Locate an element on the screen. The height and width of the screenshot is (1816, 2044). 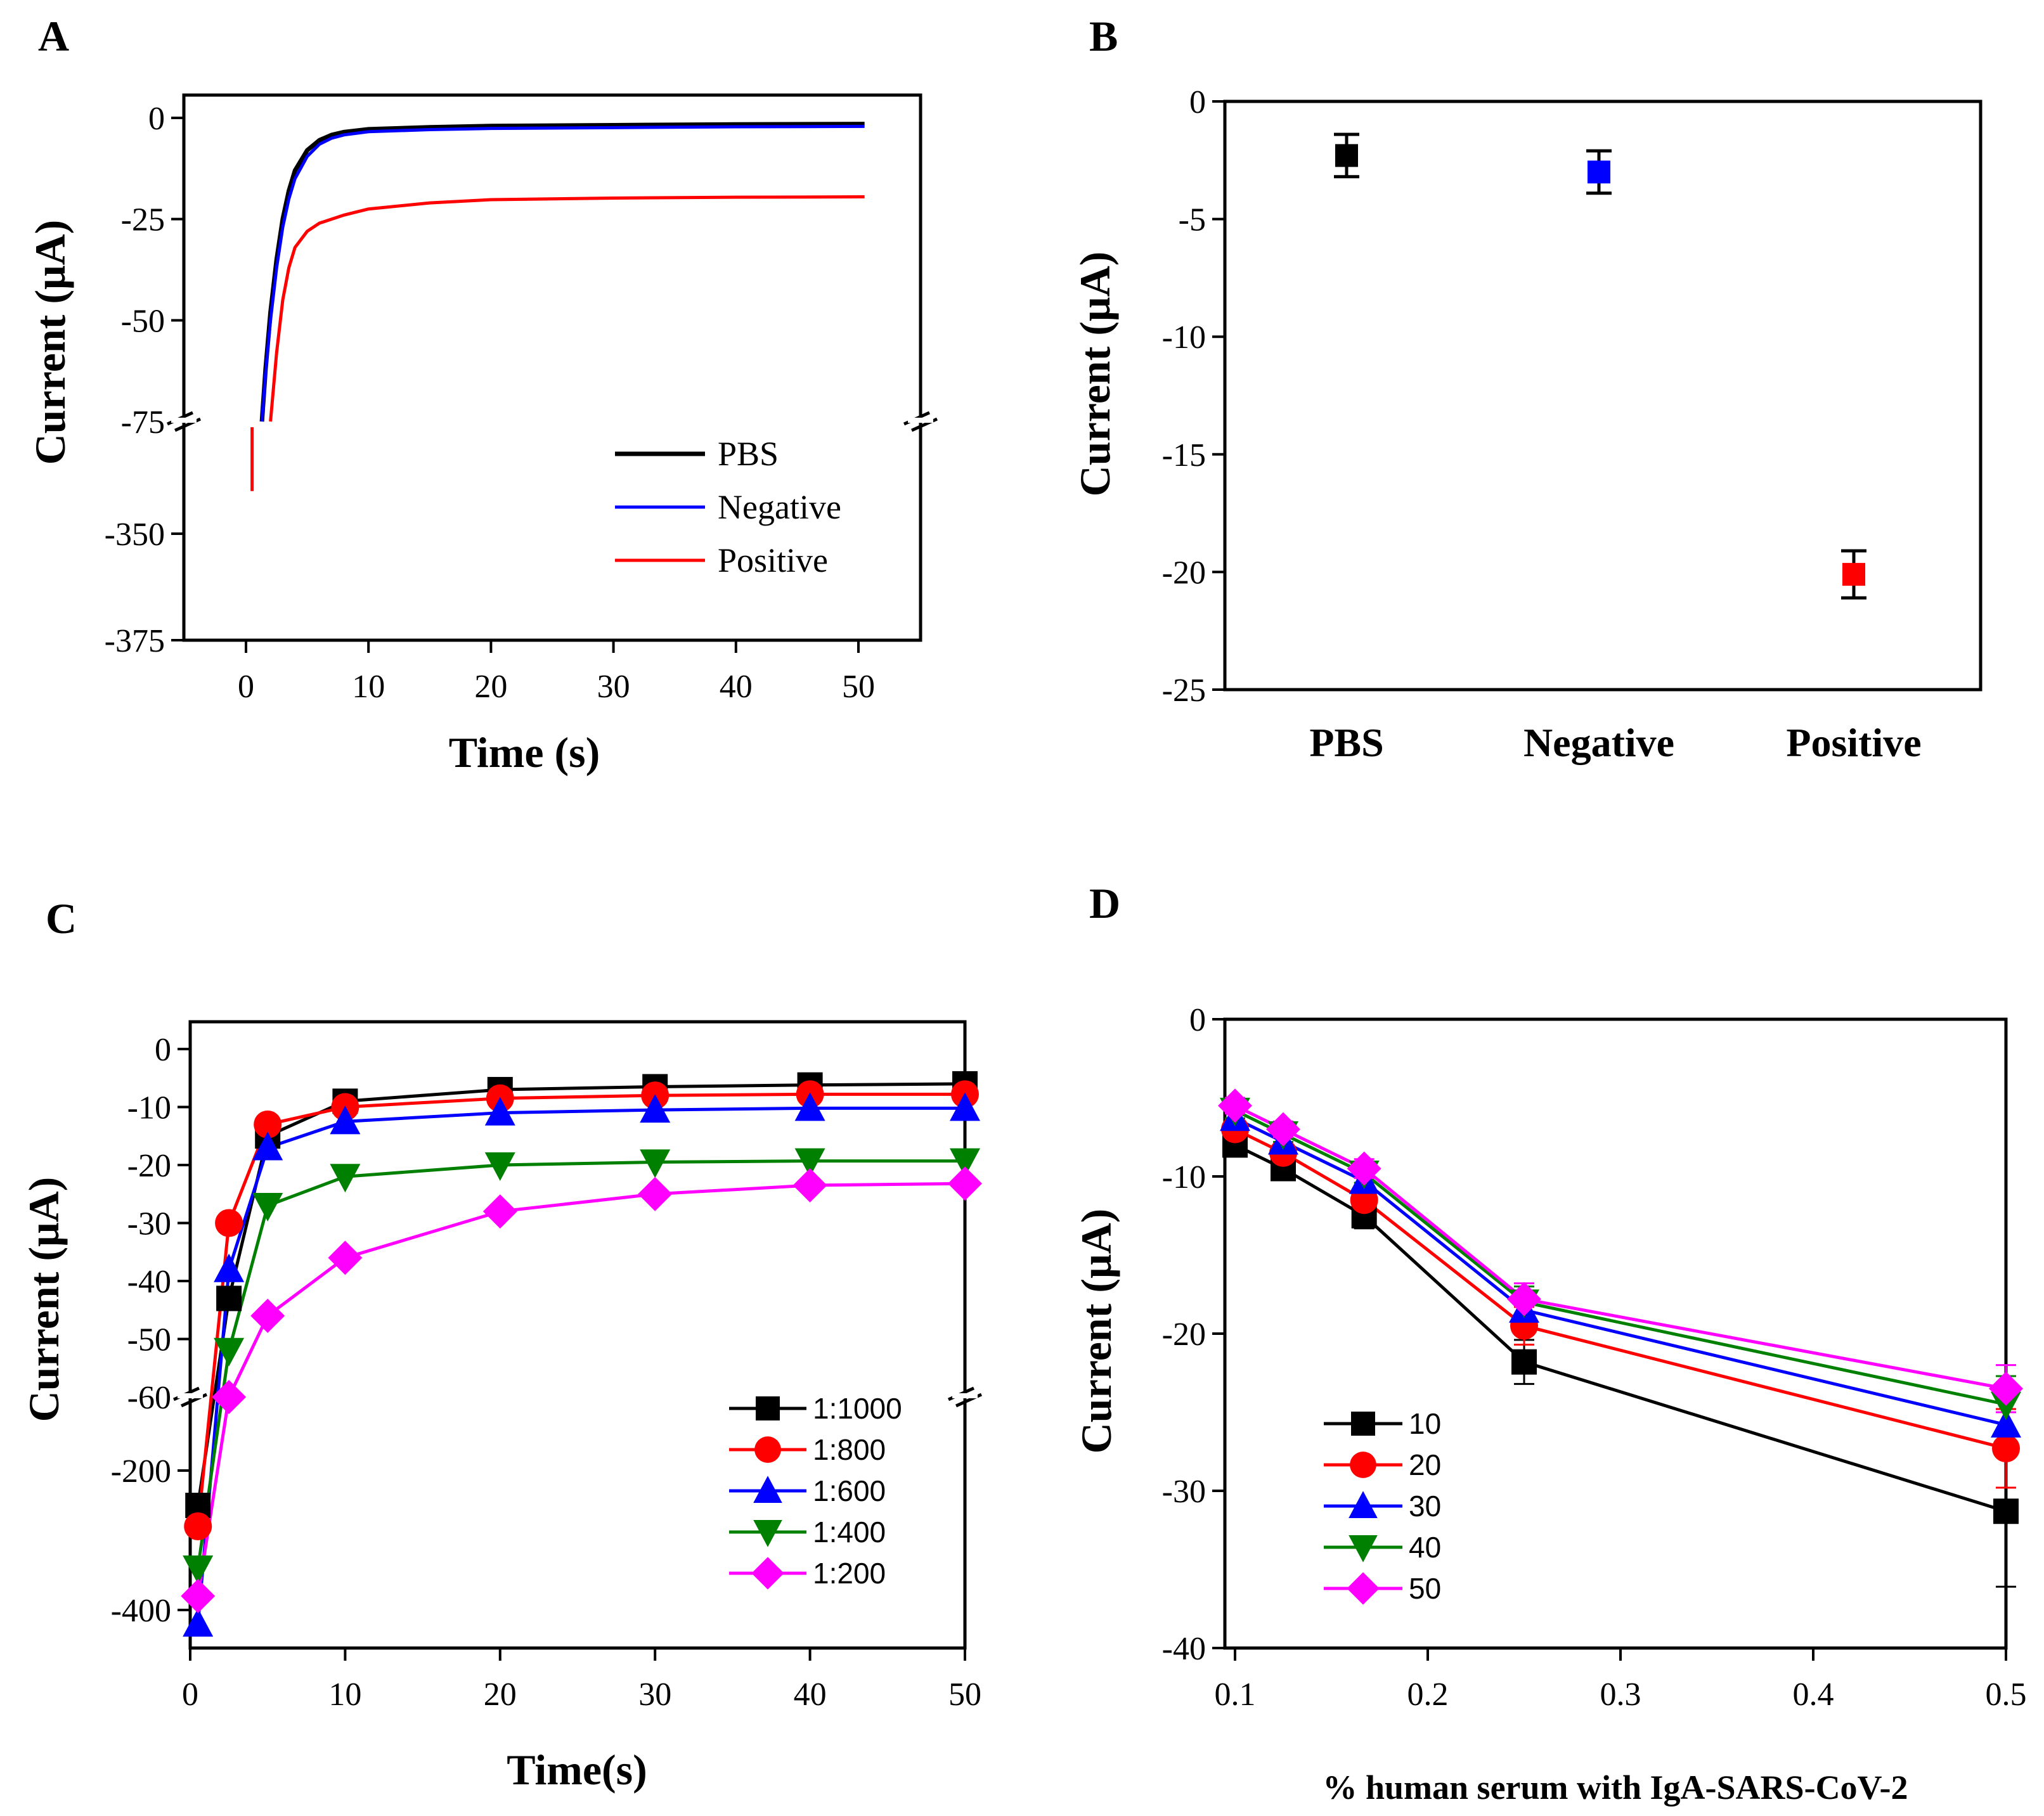
b-category-label: PBS is located at coordinates (1346, 743).